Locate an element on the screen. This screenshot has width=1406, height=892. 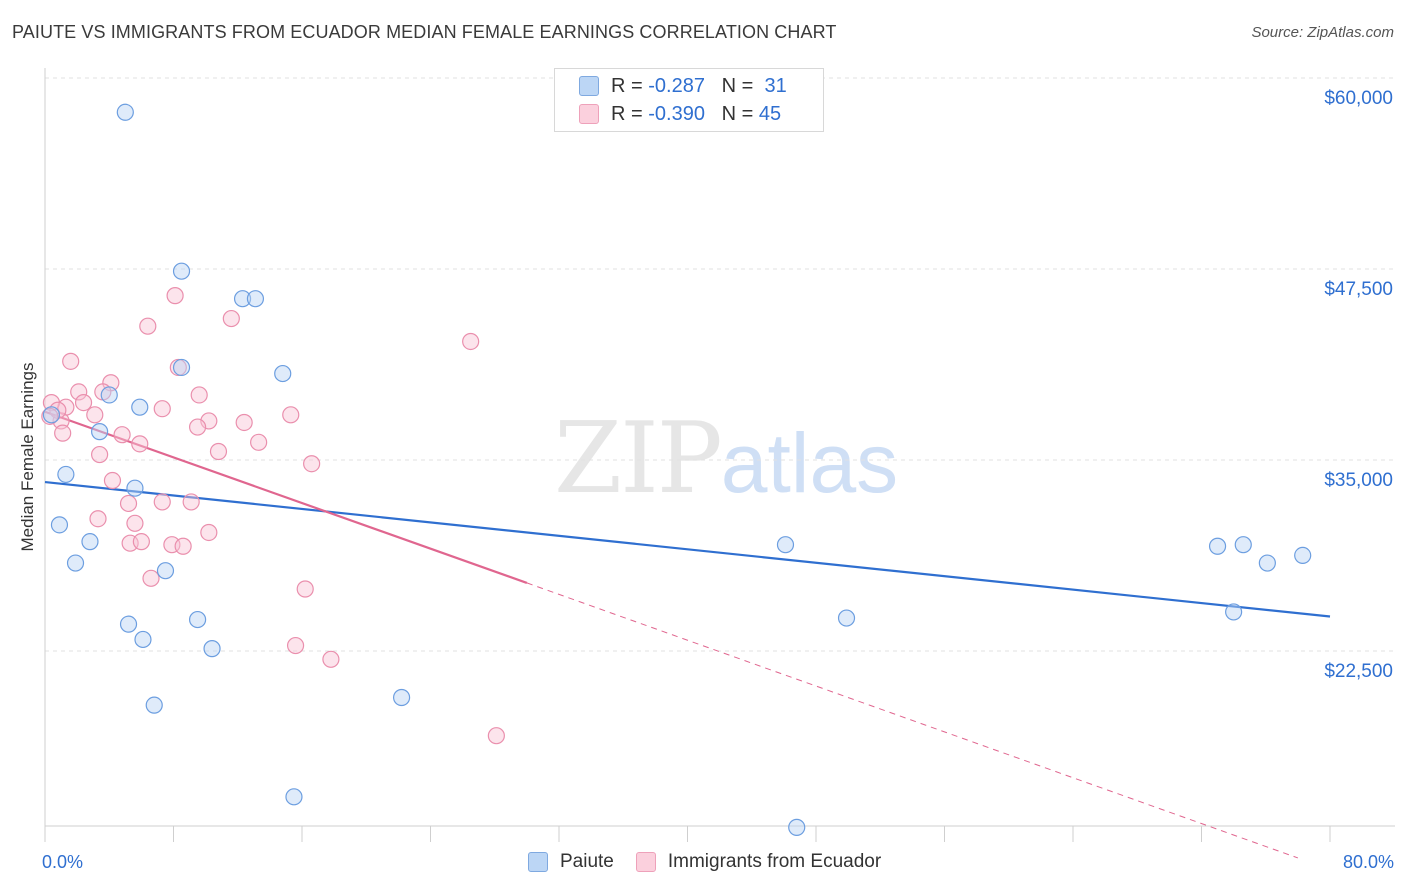
source-label: Source: ZipAtlas.com is located at coordinates (1322, 32).